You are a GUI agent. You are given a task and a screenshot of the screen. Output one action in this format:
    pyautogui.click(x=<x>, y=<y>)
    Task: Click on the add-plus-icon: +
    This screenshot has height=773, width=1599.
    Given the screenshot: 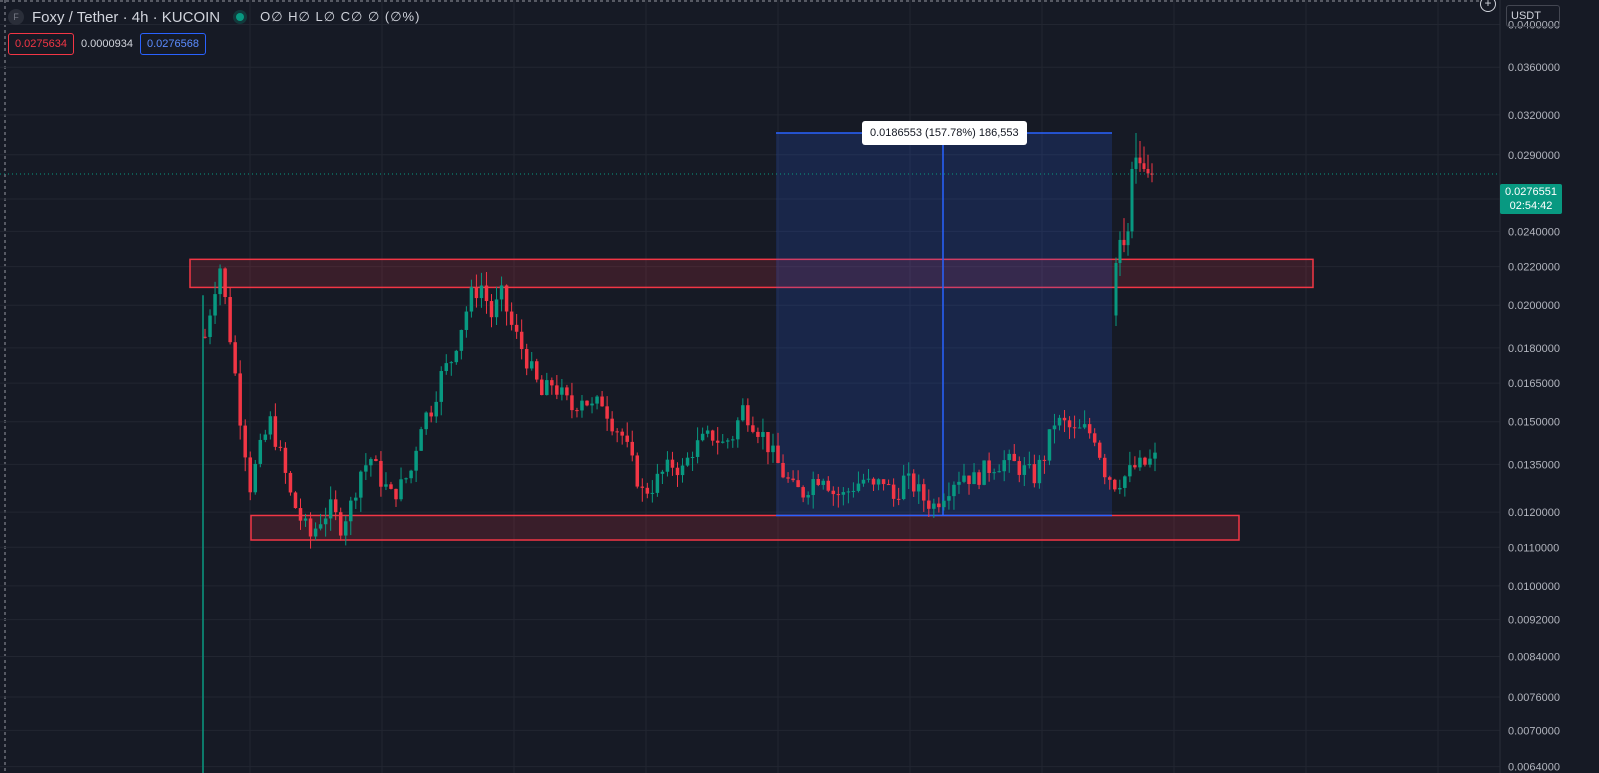 What is the action you would take?
    pyautogui.click(x=1488, y=6)
    